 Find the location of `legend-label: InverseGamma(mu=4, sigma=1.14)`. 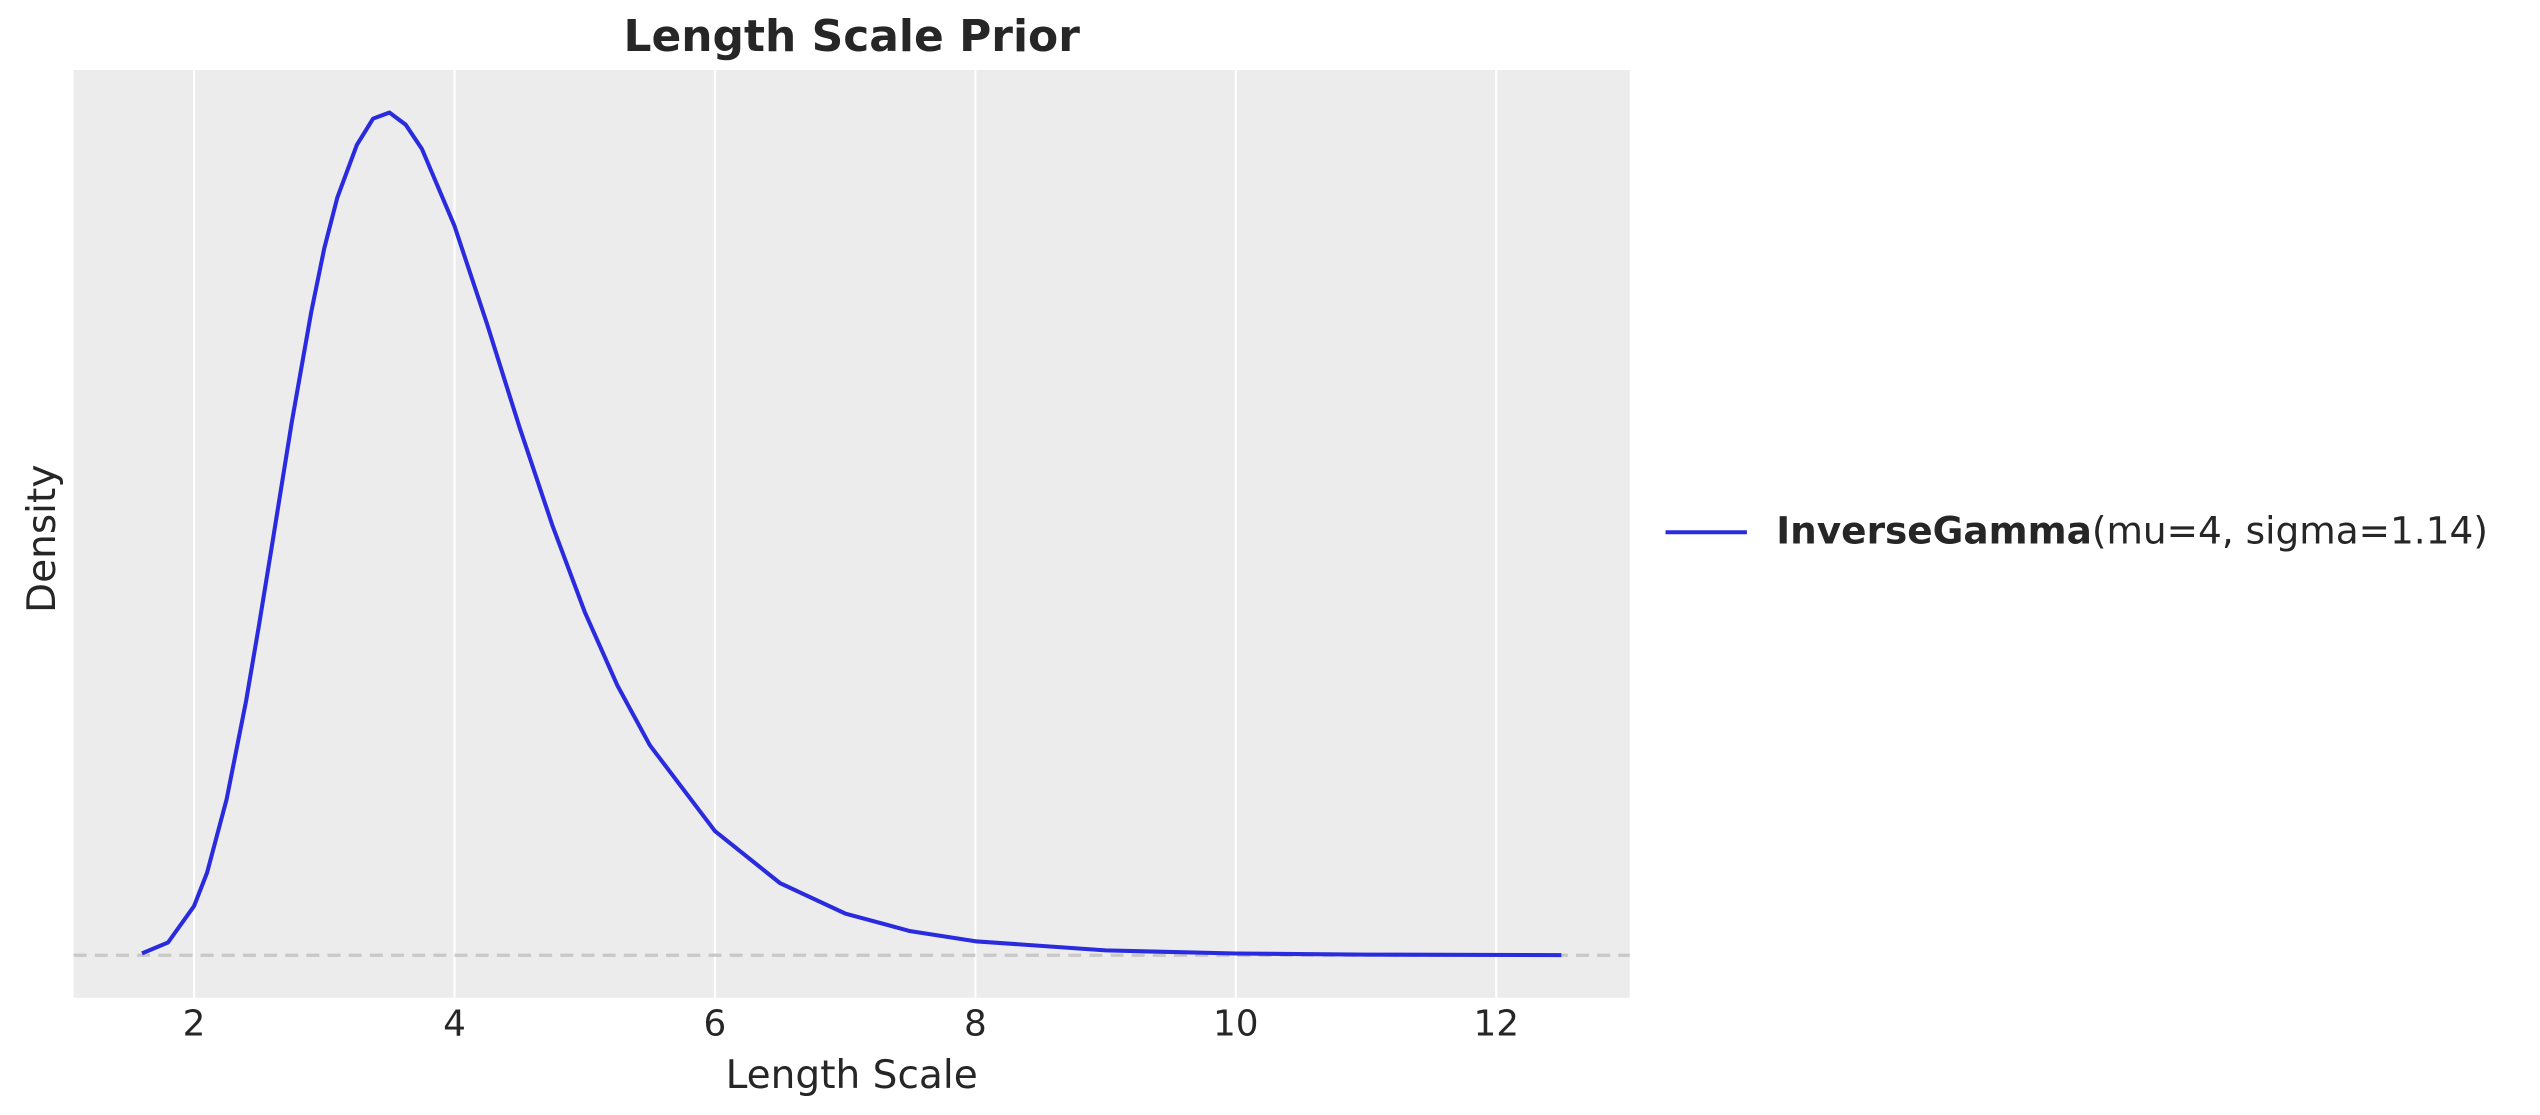

legend-label: InverseGamma(mu=4, sigma=1.14) is located at coordinates (2132, 530).